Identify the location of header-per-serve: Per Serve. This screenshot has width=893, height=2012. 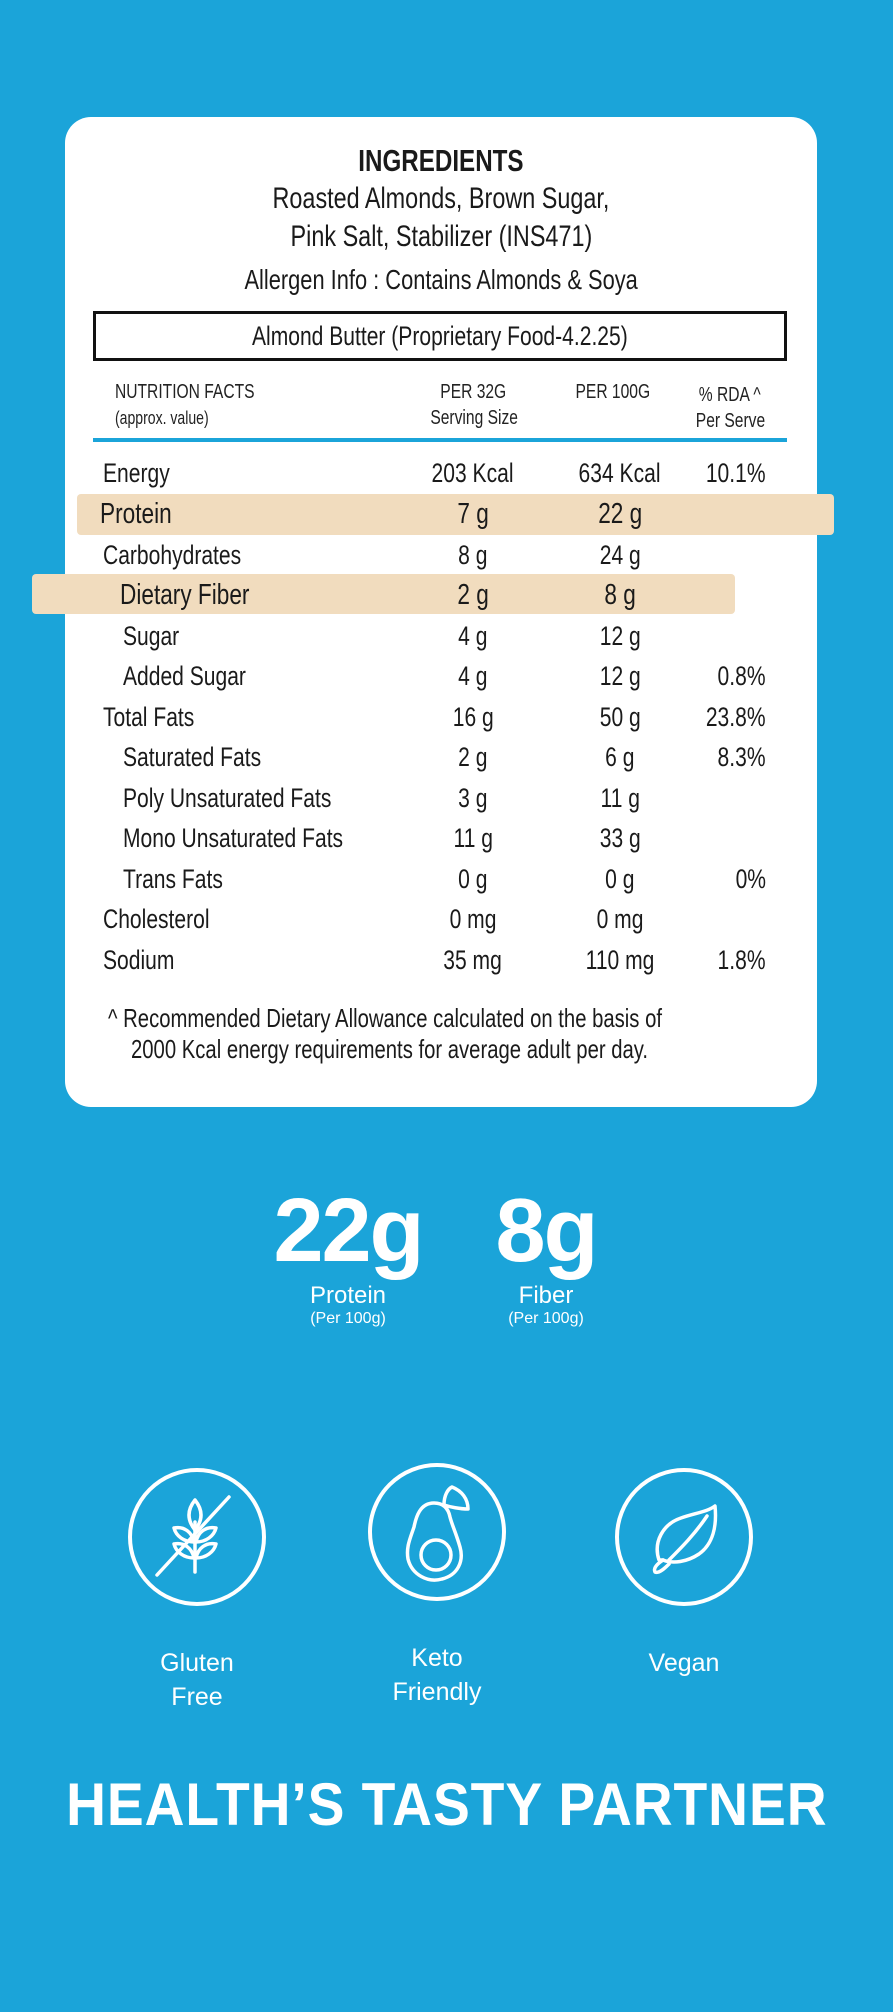
(730, 421).